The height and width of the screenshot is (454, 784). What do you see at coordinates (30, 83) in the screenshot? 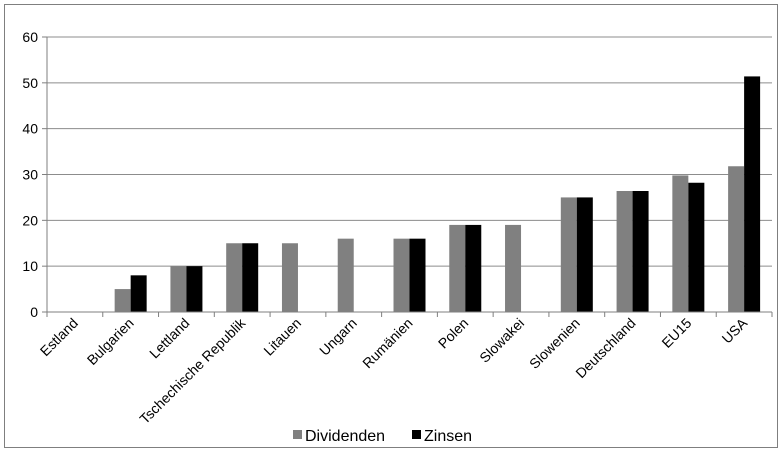
I see `y-tick-label-50: 50` at bounding box center [30, 83].